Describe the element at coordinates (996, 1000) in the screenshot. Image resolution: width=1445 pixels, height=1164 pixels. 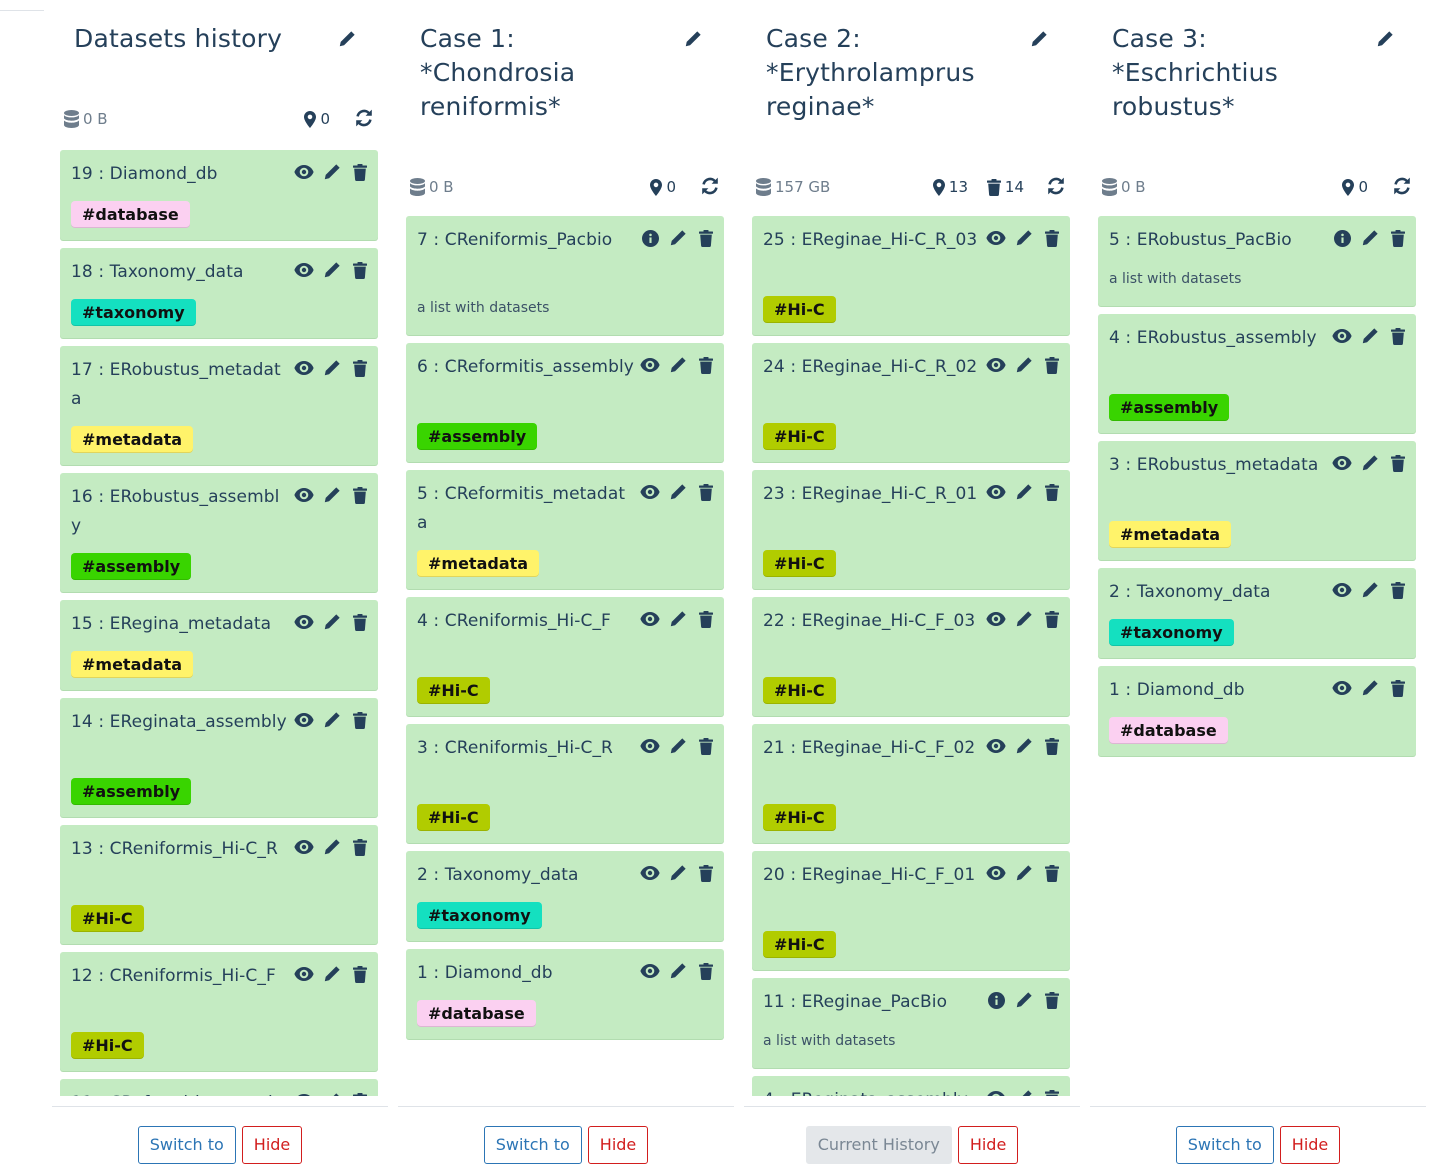
I see `info-icon` at that location.